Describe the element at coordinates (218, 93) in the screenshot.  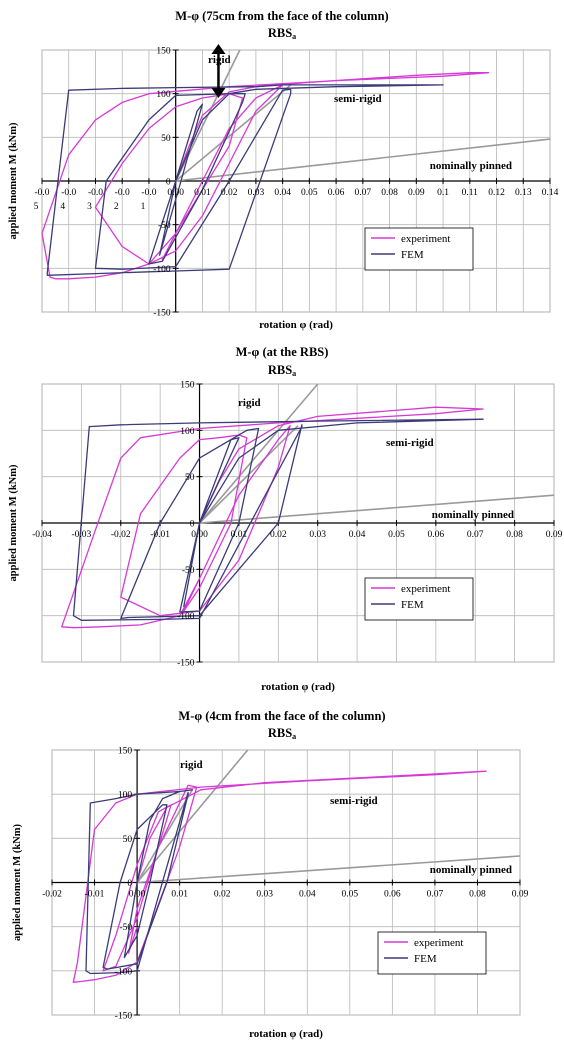
I see `arrow-down-head` at that location.